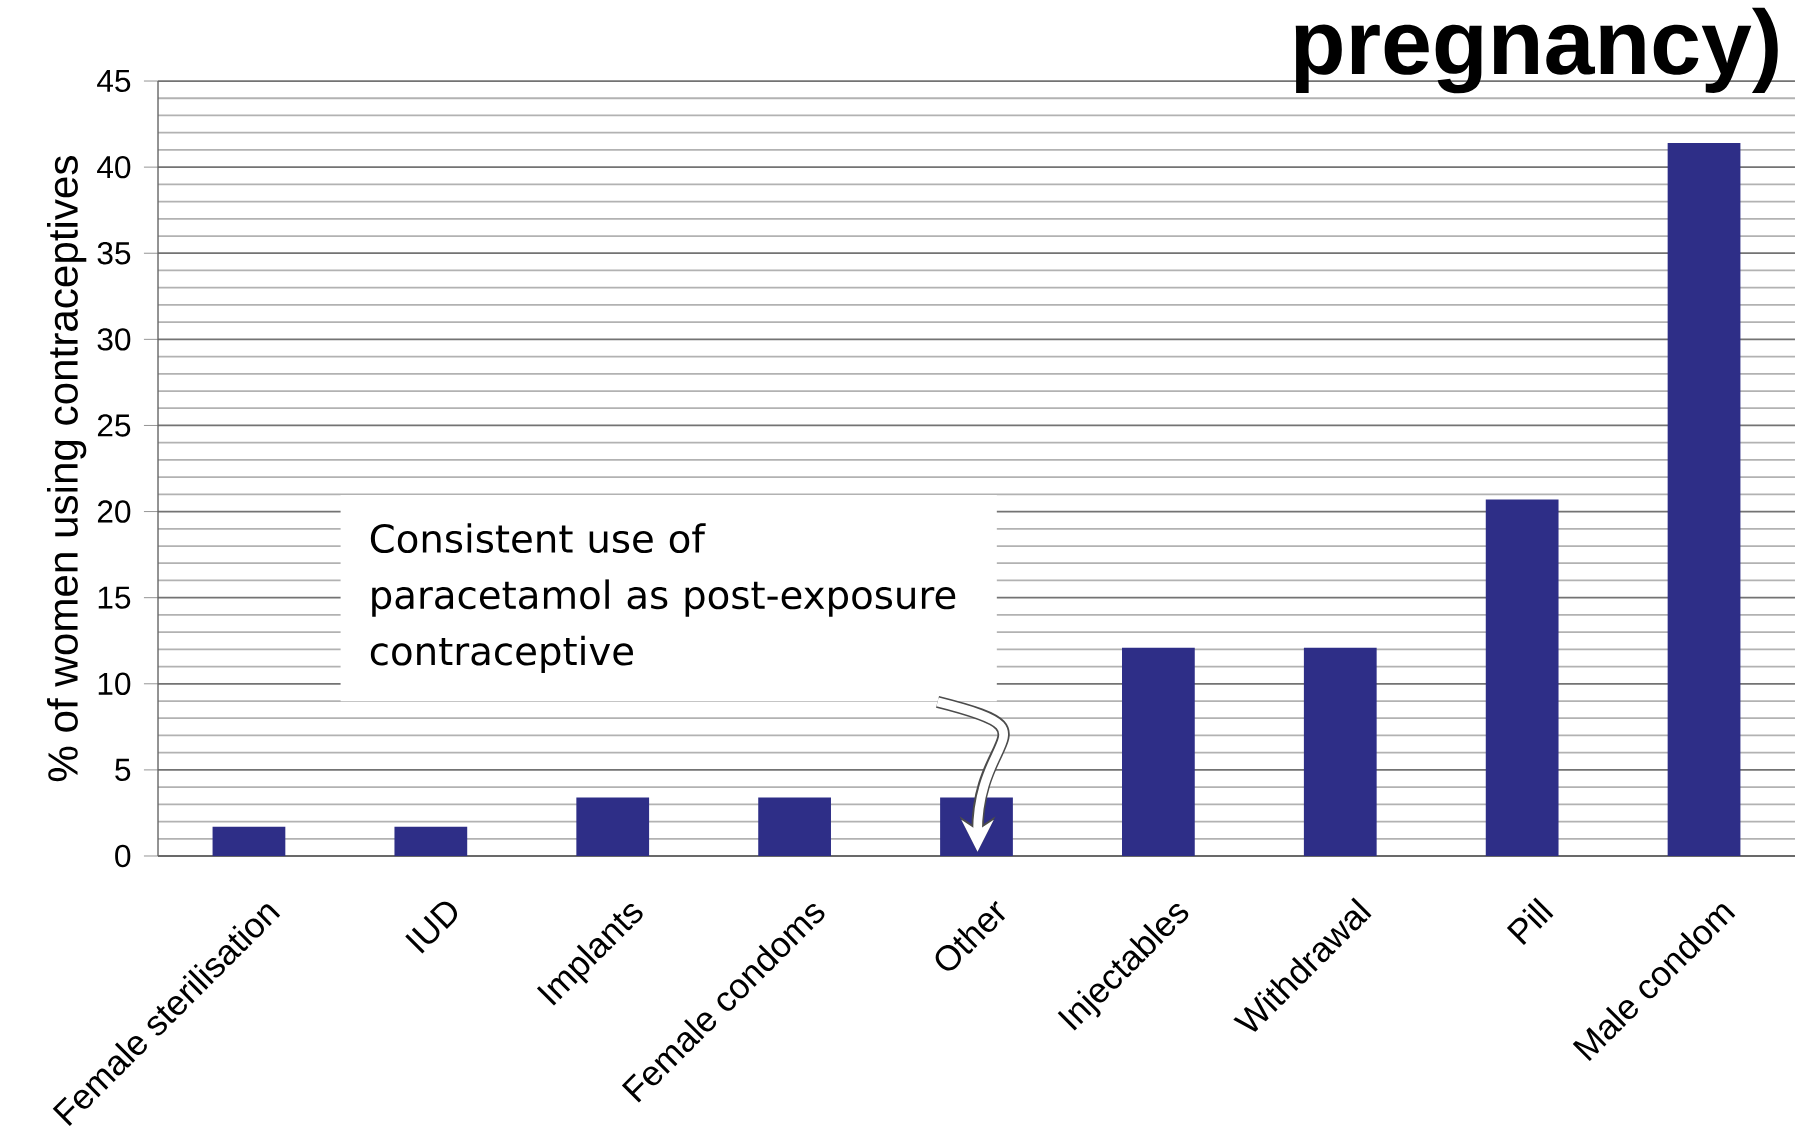 The image size is (1806, 1139). I want to click on y-tick-label: 45, so click(114, 81).